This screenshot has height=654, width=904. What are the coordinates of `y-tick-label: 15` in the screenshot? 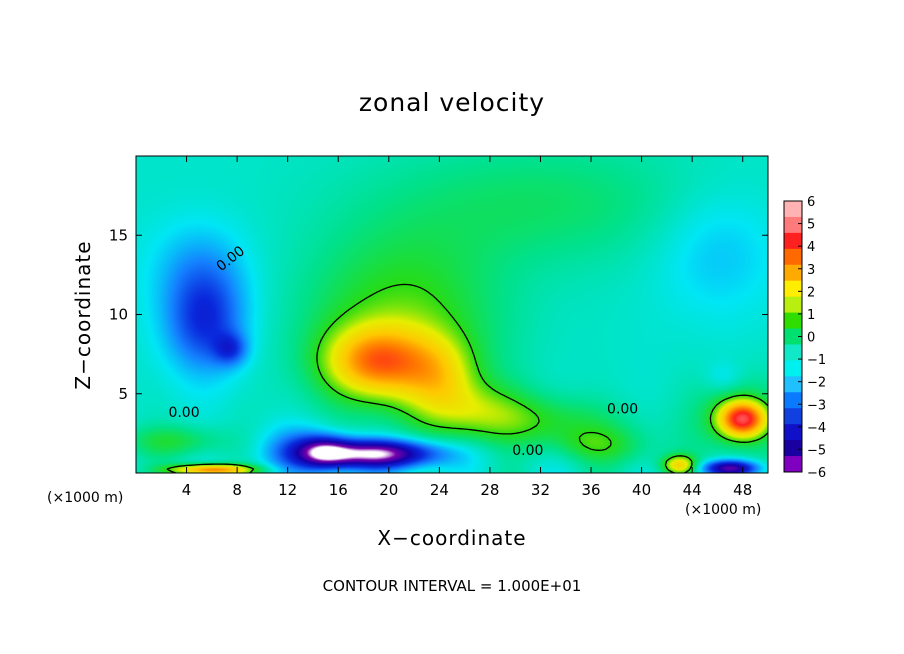 It's located at (118, 235).